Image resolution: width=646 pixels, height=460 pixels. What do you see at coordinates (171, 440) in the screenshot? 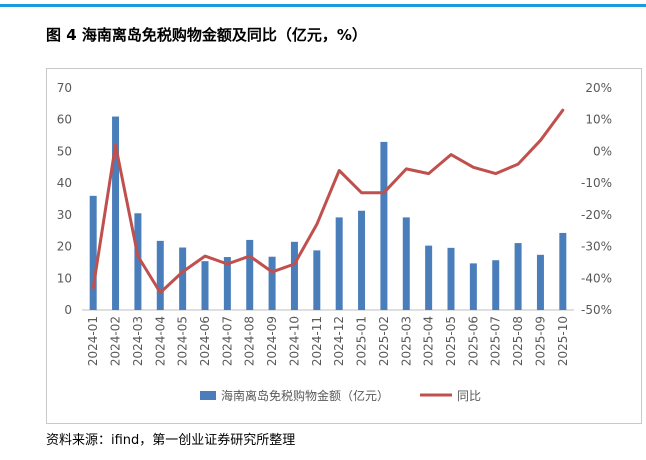
I see `source-note: 资料来源：ifind，第一创业证券研究所整理` at bounding box center [171, 440].